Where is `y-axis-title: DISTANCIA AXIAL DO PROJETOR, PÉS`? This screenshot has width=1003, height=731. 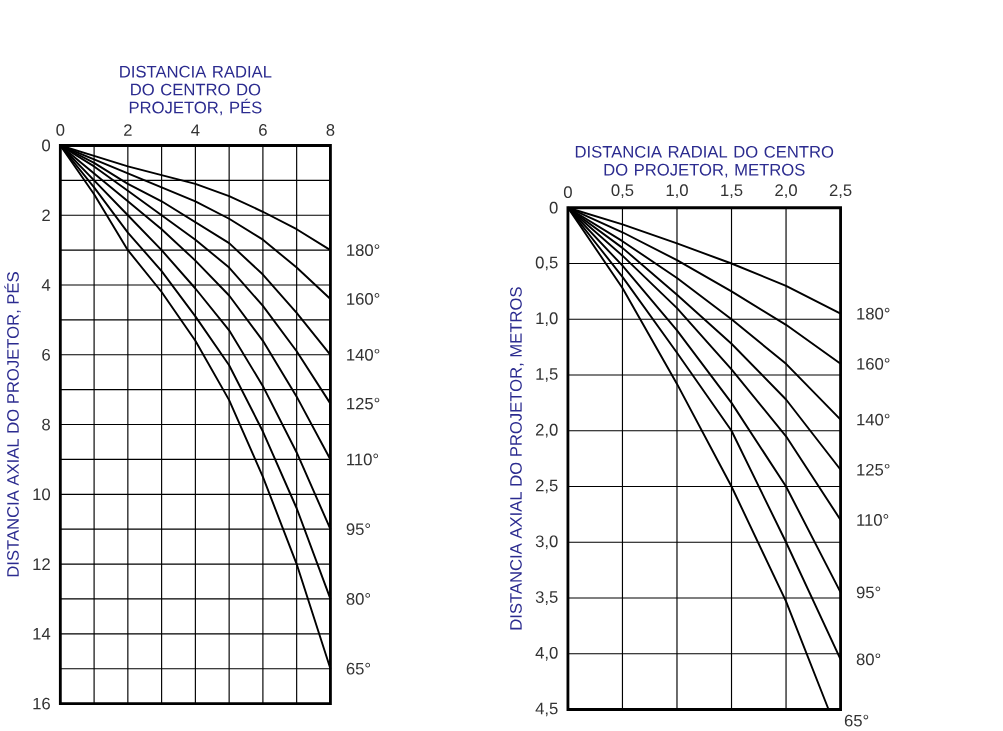
y-axis-title: DISTANCIA AXIAL DO PROJETOR, PÉS is located at coordinates (12, 424).